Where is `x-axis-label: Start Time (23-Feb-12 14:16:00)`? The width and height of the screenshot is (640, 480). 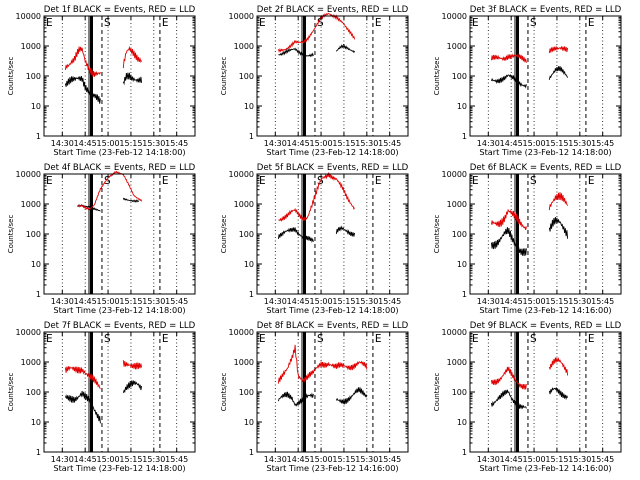 x-axis-label: Start Time (23-Feb-12 14:16:00) is located at coordinates (332, 468).